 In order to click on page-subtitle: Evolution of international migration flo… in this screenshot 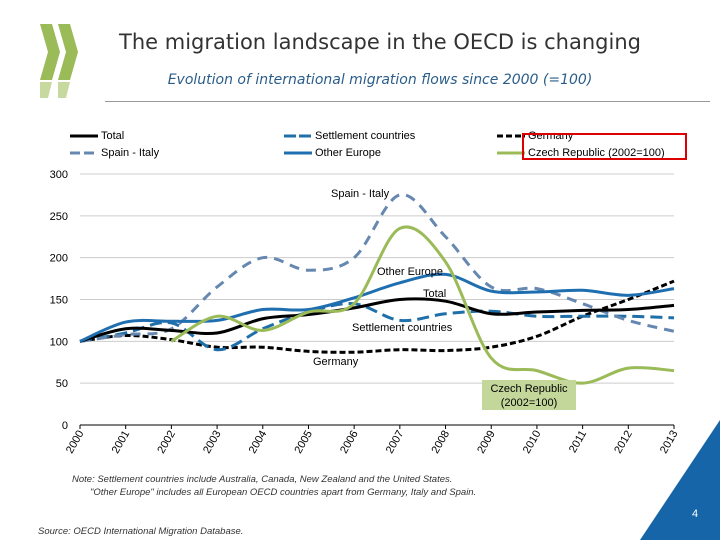, I will do `click(380, 80)`.